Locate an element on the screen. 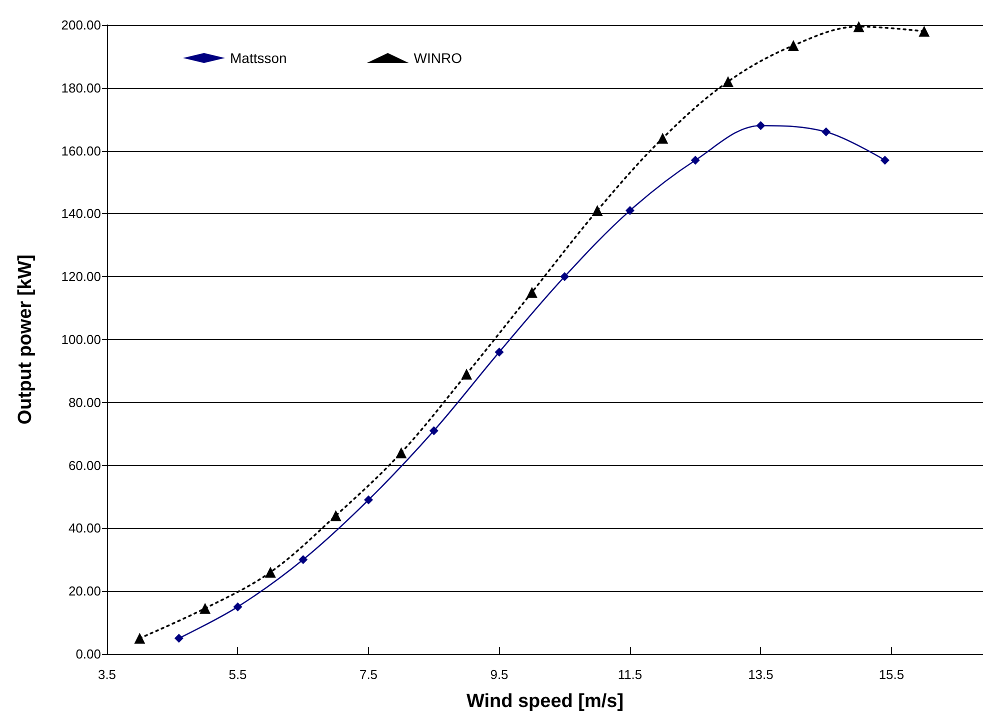  y-tick-label: 100.00 is located at coordinates (81, 339).